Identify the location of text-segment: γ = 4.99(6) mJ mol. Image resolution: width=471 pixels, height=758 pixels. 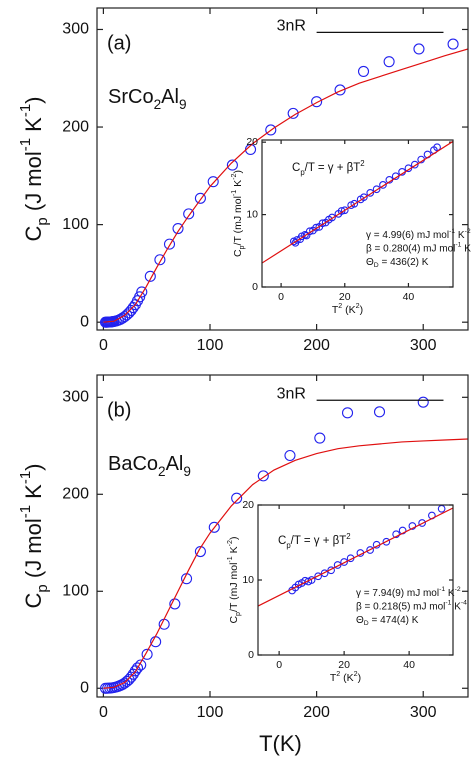
(407, 235).